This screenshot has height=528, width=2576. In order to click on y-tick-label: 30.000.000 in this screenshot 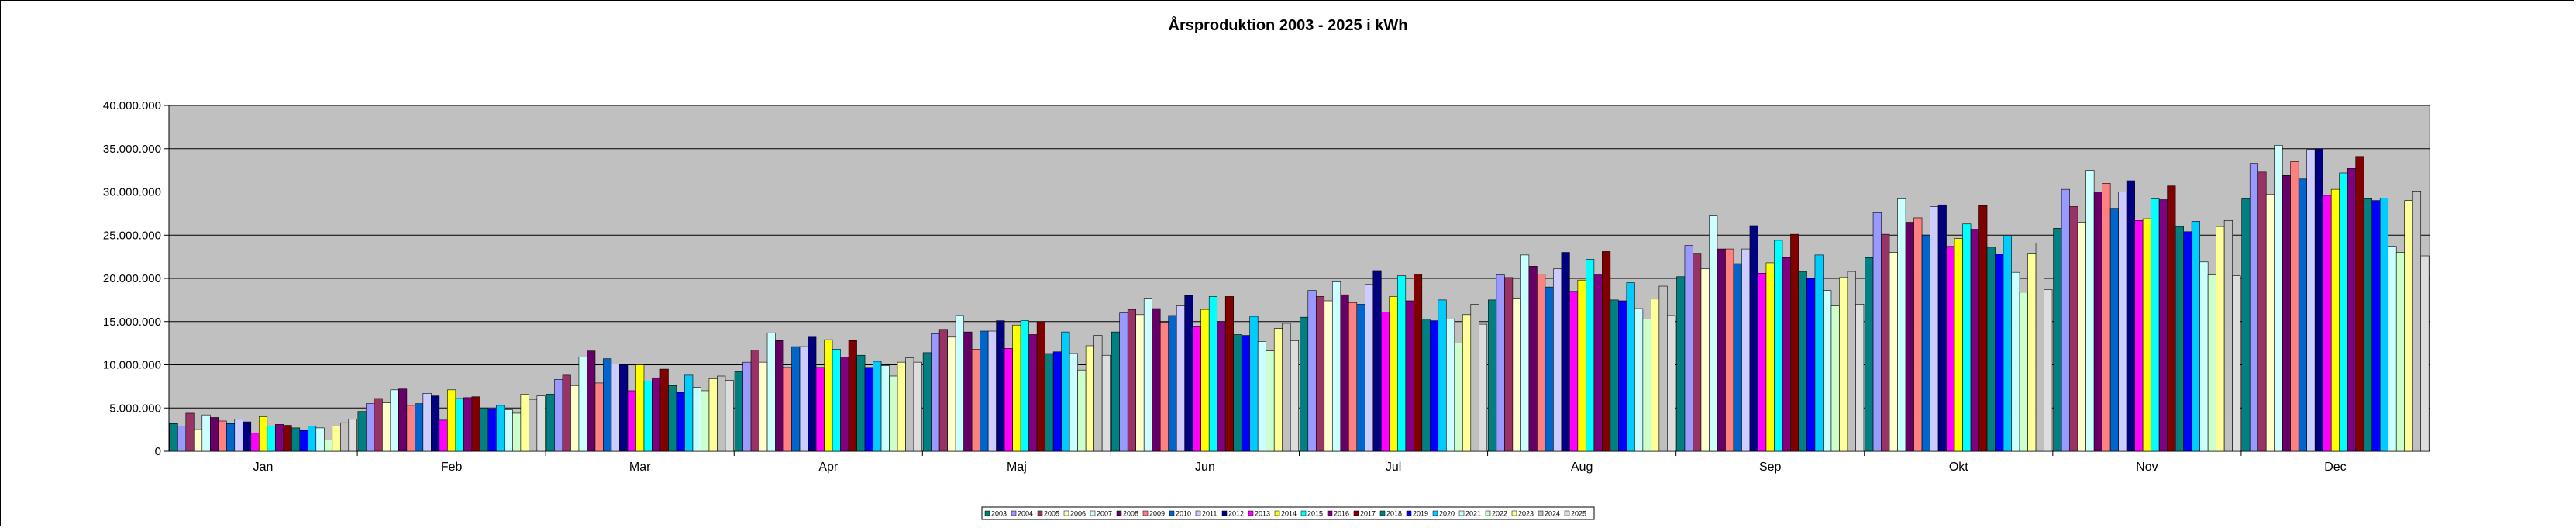, I will do `click(132, 192)`.